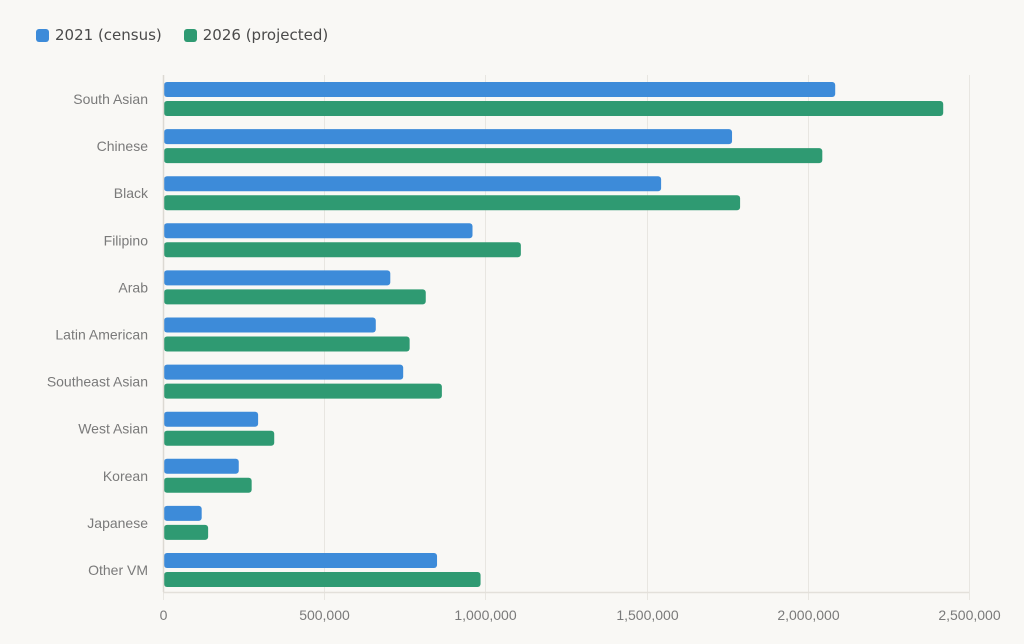 The image size is (1024, 644). What do you see at coordinates (190, 35) in the screenshot?
I see `legend-swatch-2026` at bounding box center [190, 35].